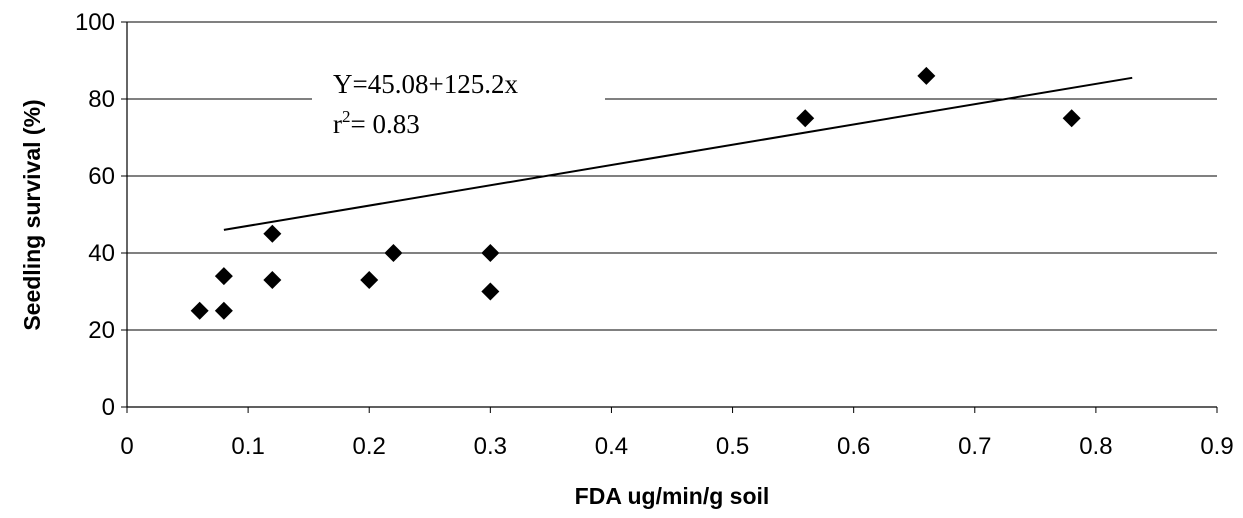  Describe the element at coordinates (490, 446) in the screenshot. I see `x-tick-label-0.3: 0.3` at that location.